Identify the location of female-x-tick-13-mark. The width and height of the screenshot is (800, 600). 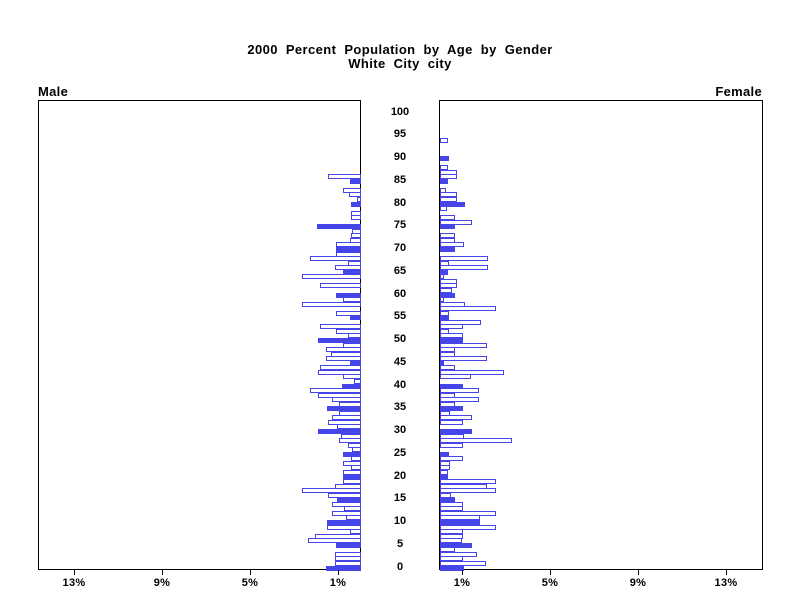
(726, 572).